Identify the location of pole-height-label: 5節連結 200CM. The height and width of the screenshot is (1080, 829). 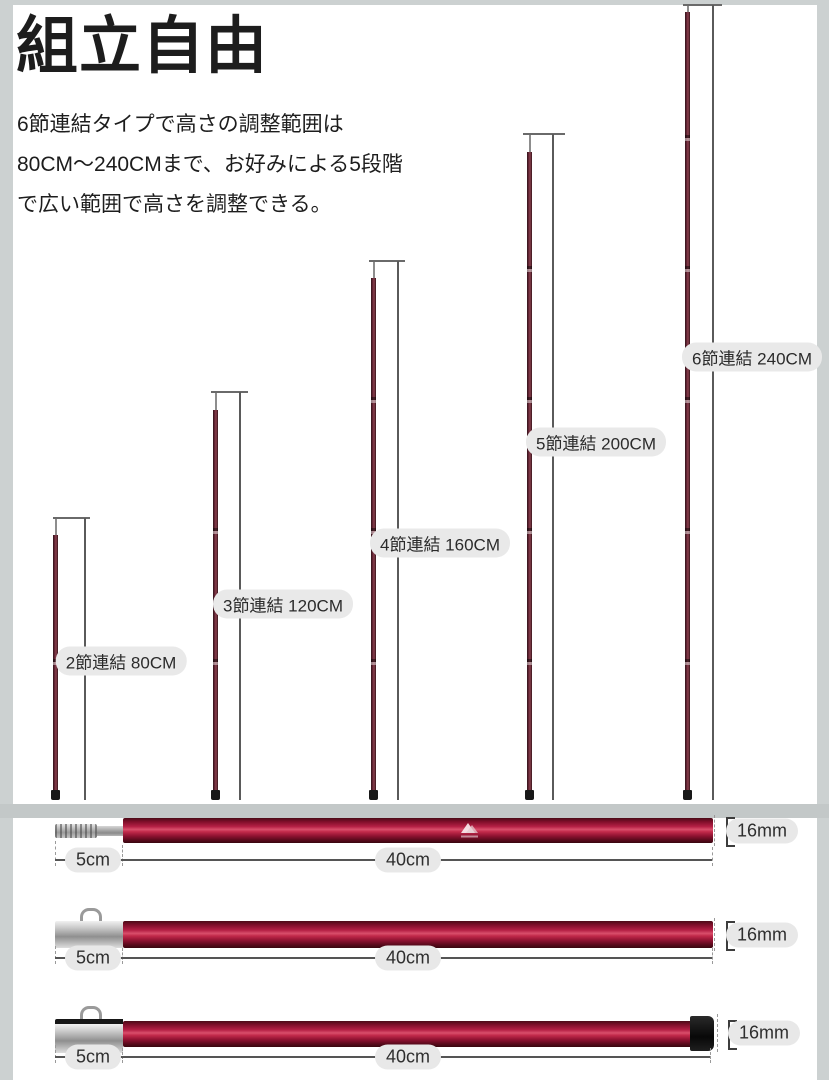
(596, 442).